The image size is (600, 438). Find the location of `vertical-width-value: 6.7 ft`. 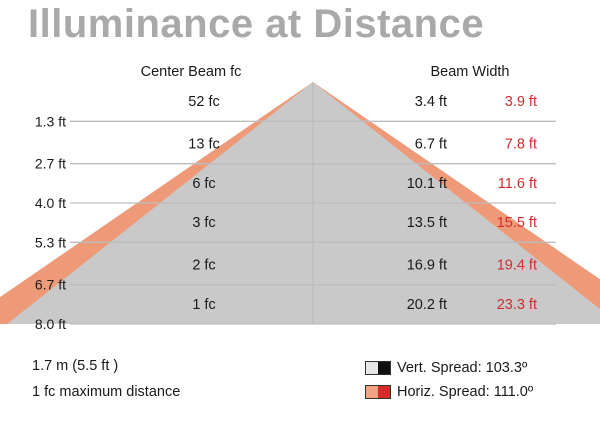

vertical-width-value: 6.7 ft is located at coordinates (431, 145).